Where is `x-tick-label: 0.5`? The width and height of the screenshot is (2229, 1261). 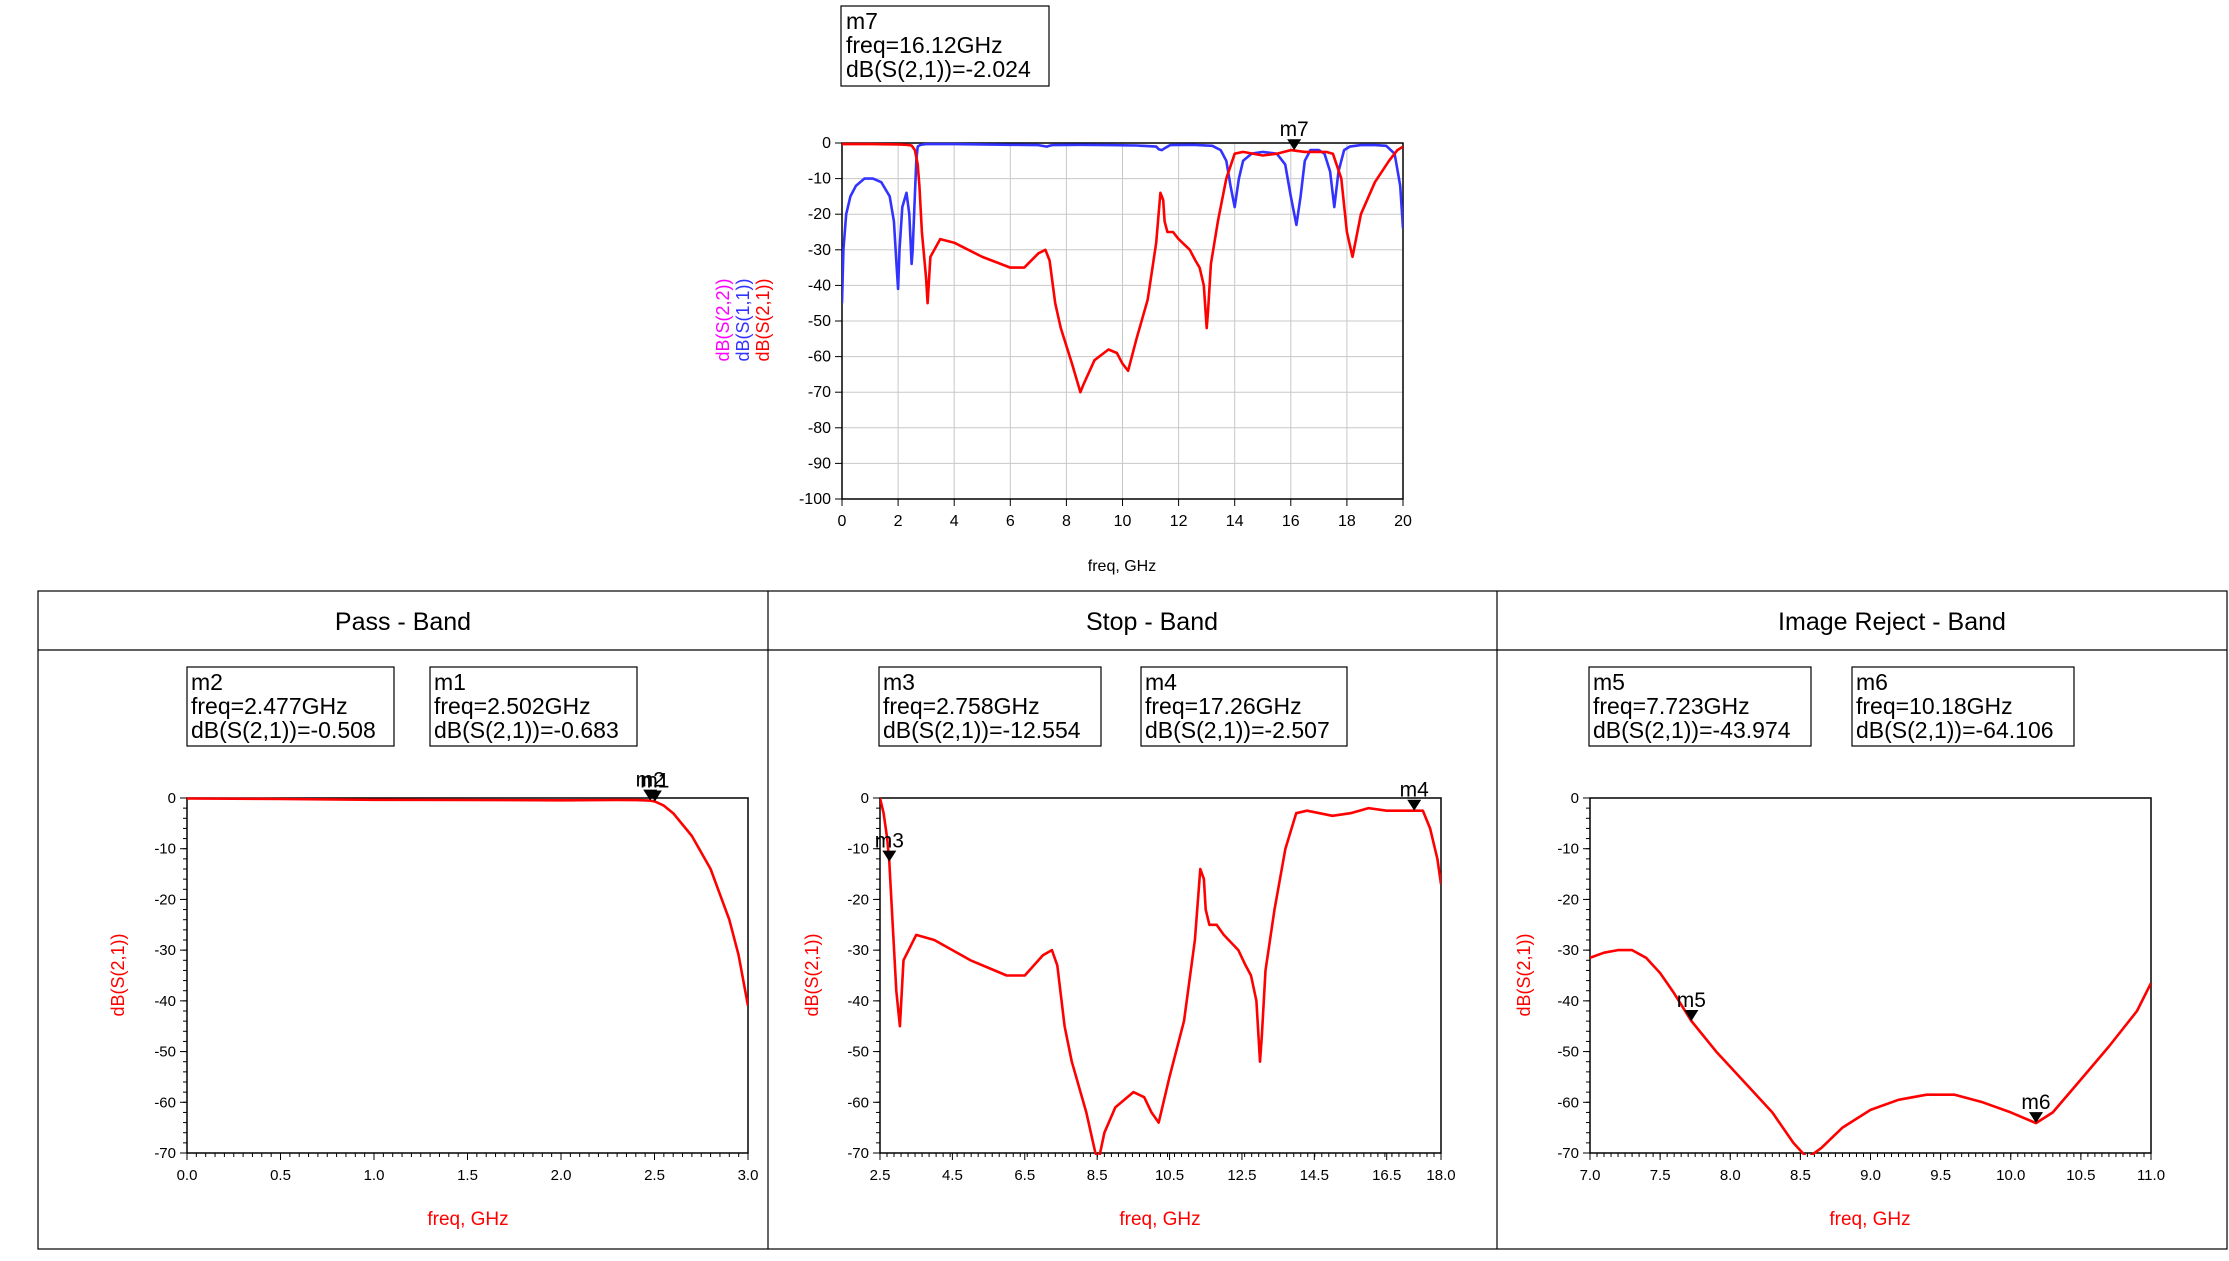 x-tick-label: 0.5 is located at coordinates (280, 1175).